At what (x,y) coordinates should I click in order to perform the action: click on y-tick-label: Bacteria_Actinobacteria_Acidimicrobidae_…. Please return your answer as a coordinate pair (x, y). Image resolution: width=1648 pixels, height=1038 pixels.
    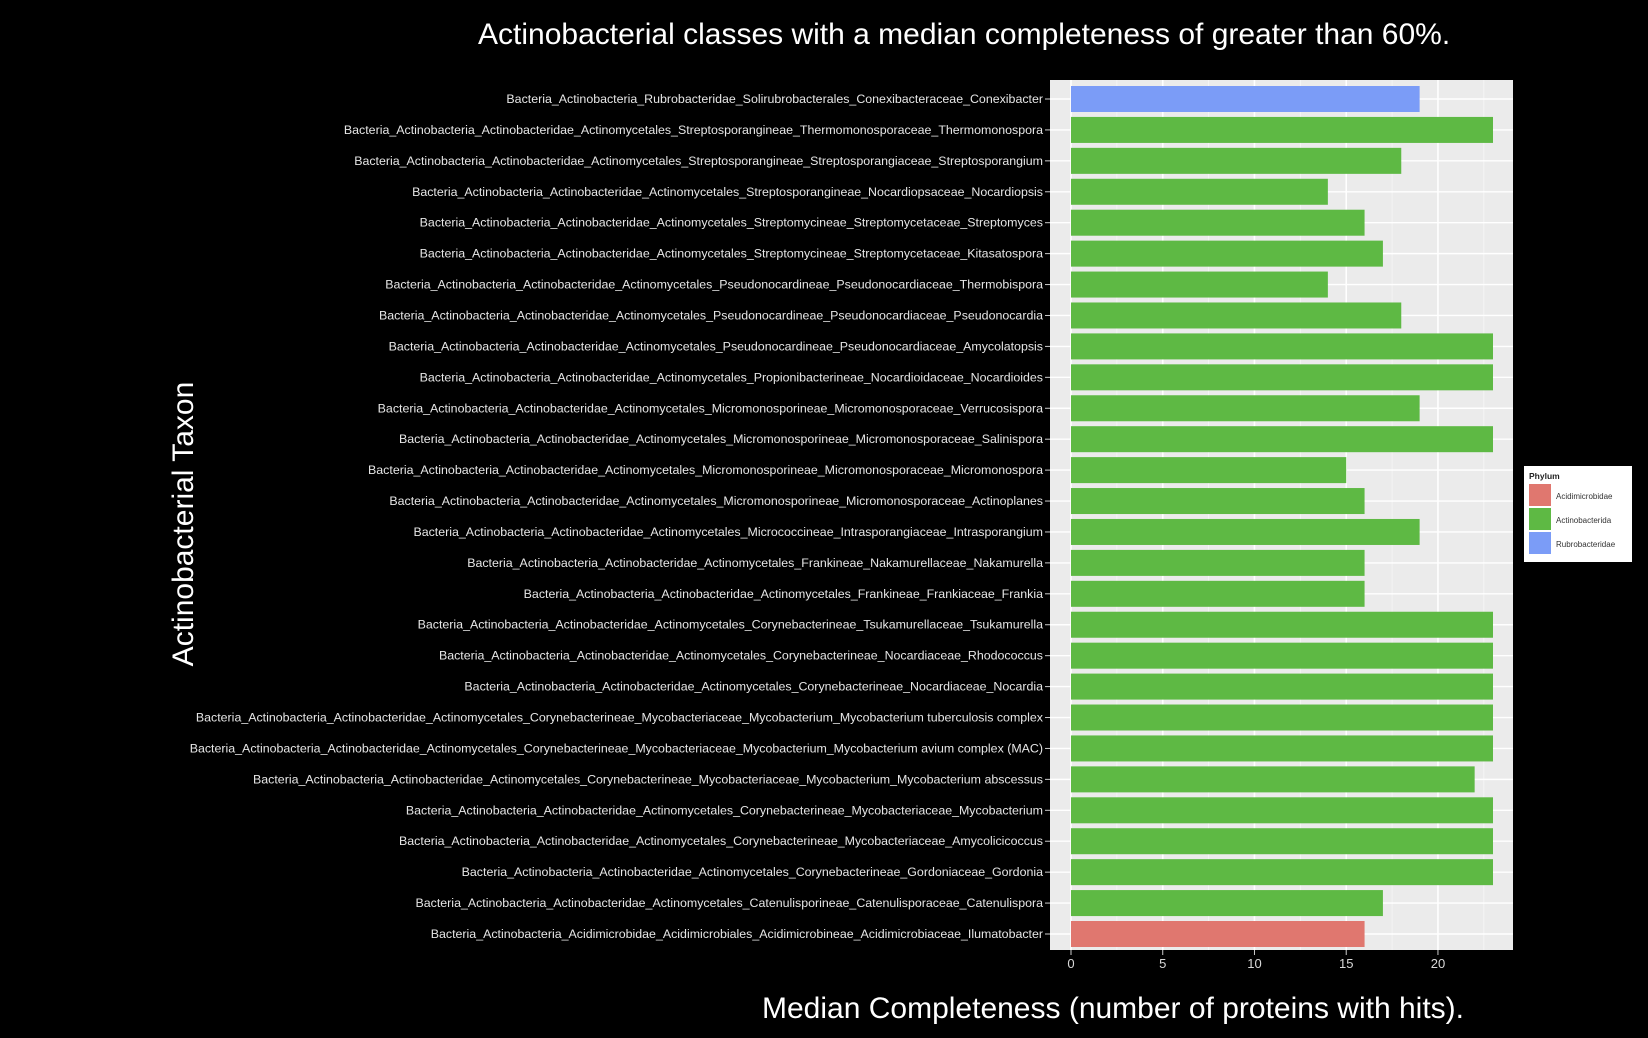
    Looking at the image, I should click on (737, 934).